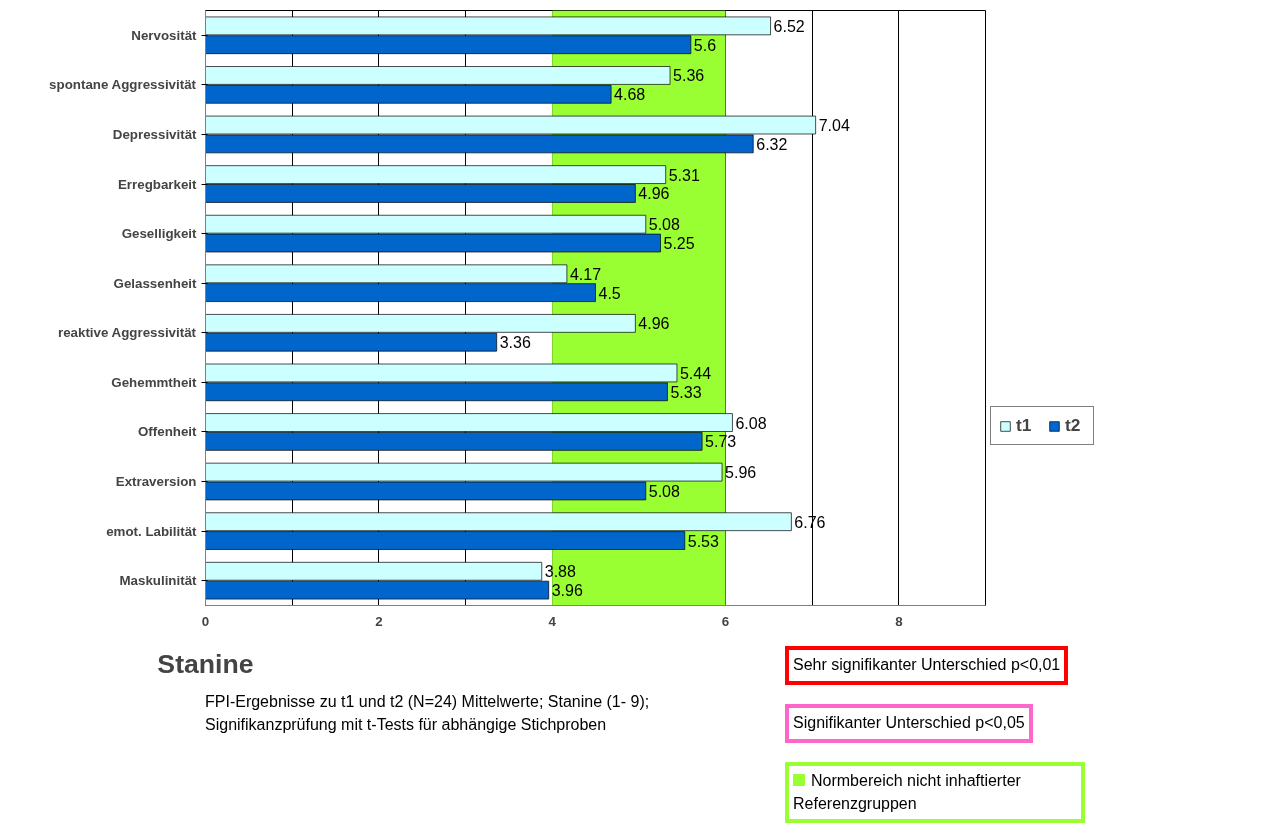 The width and height of the screenshot is (1266, 837). Describe the element at coordinates (154, 382) in the screenshot. I see `y-tick-label: Gehemmtheit` at that location.